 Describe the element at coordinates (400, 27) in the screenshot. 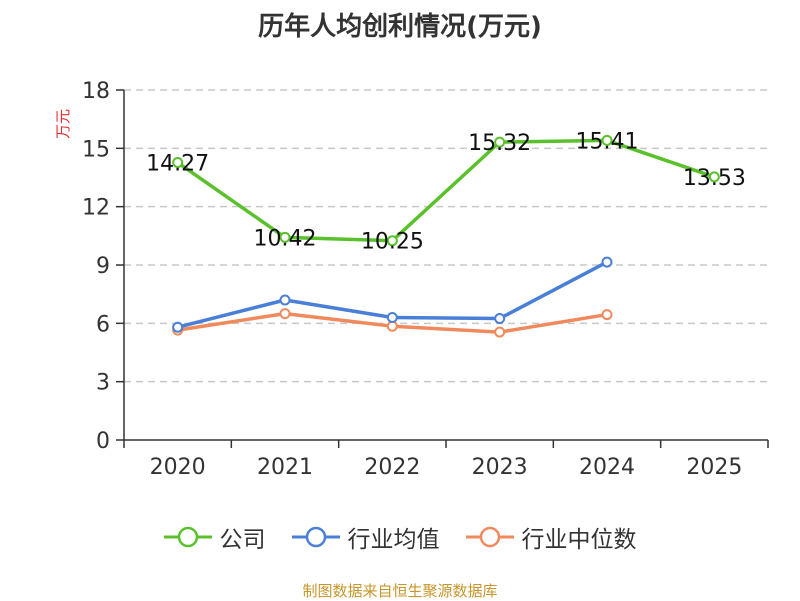

I see `chart-title: 历年人均创利情况(万元)` at that location.